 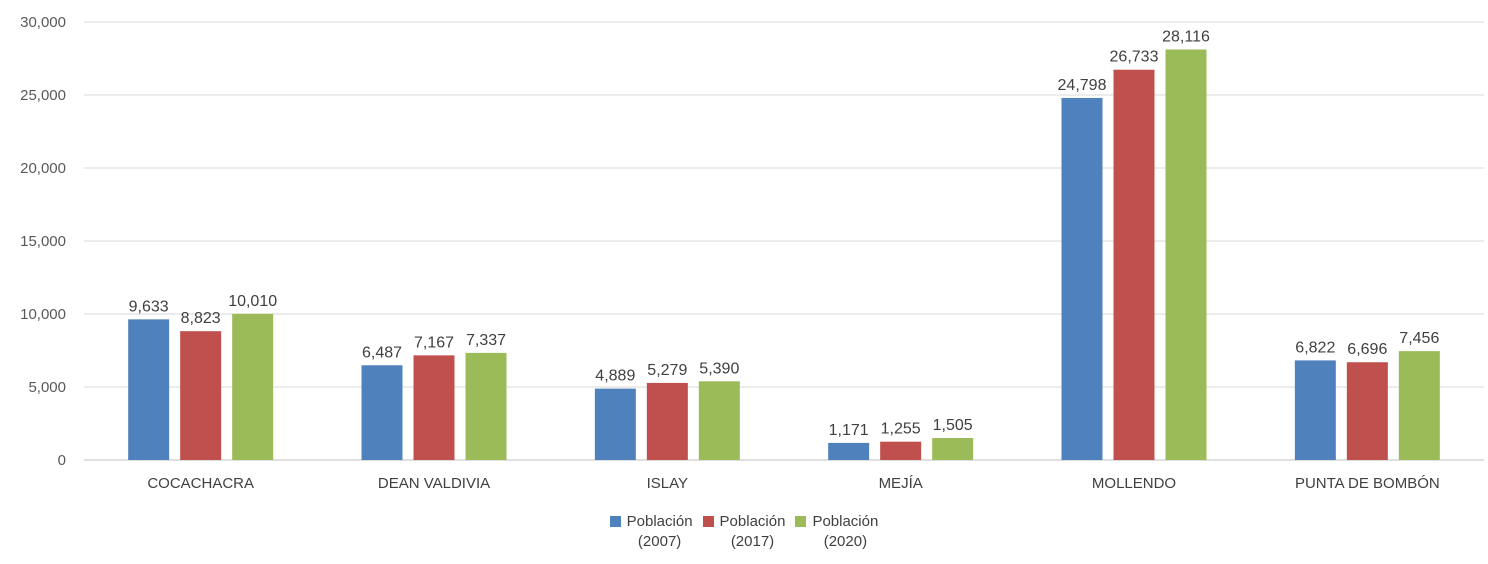 What do you see at coordinates (901, 483) in the screenshot?
I see `x-category-label: MEJÍA` at bounding box center [901, 483].